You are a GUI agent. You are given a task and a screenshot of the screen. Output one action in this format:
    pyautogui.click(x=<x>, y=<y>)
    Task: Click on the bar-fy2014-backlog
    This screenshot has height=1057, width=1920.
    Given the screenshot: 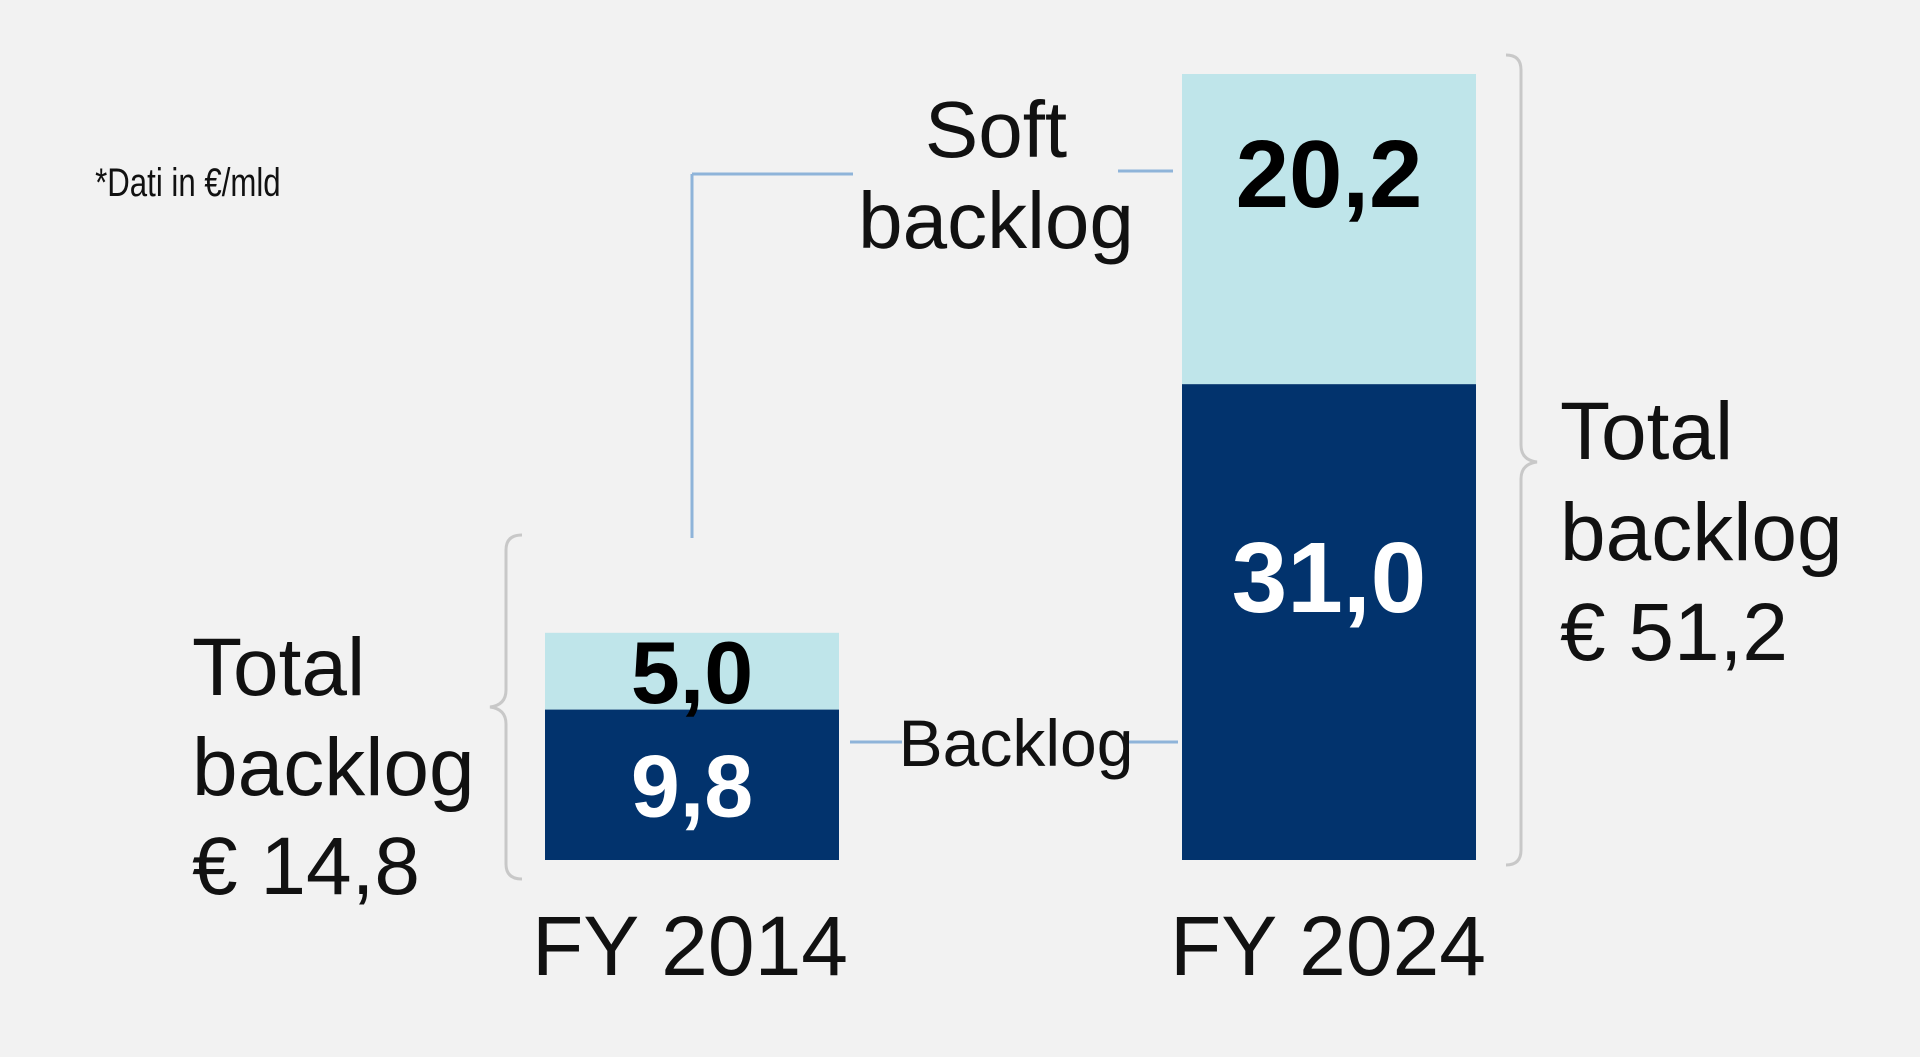 What is the action you would take?
    pyautogui.click(x=692, y=784)
    